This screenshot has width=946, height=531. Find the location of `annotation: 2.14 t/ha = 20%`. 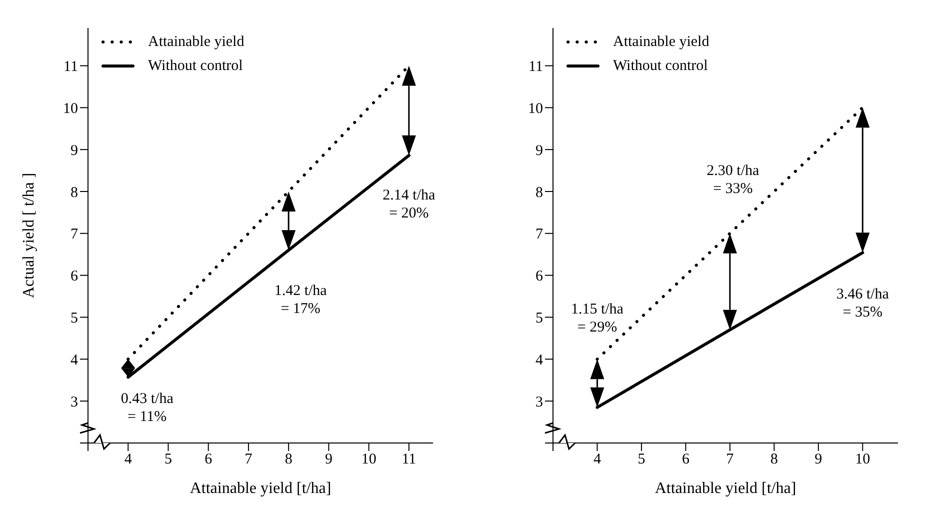

annotation: 2.14 t/ha = 20% is located at coordinates (409, 204).